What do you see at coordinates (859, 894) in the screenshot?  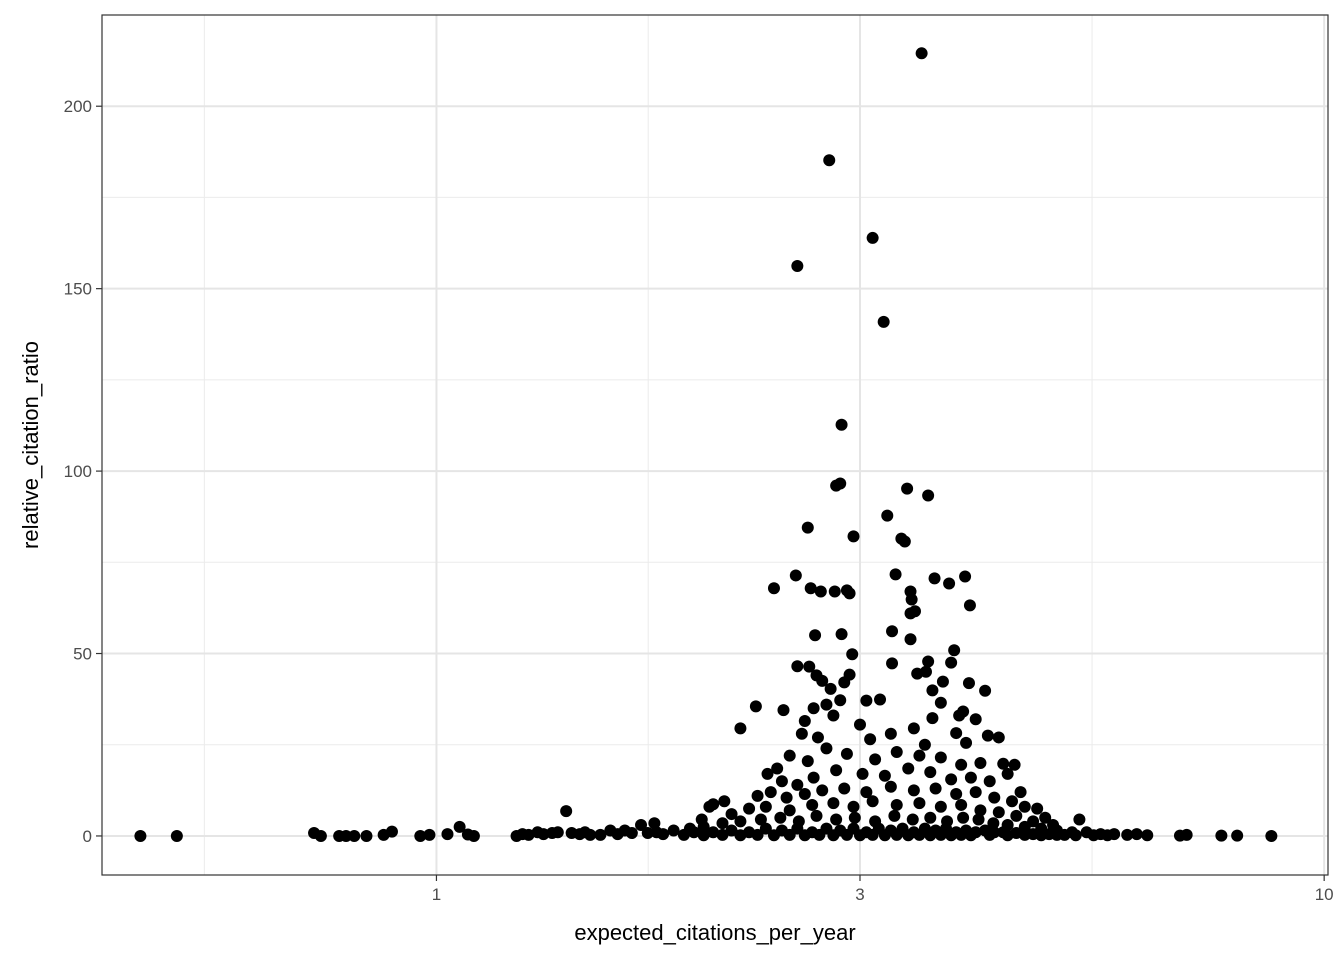 I see `x-tick-label: 3` at bounding box center [859, 894].